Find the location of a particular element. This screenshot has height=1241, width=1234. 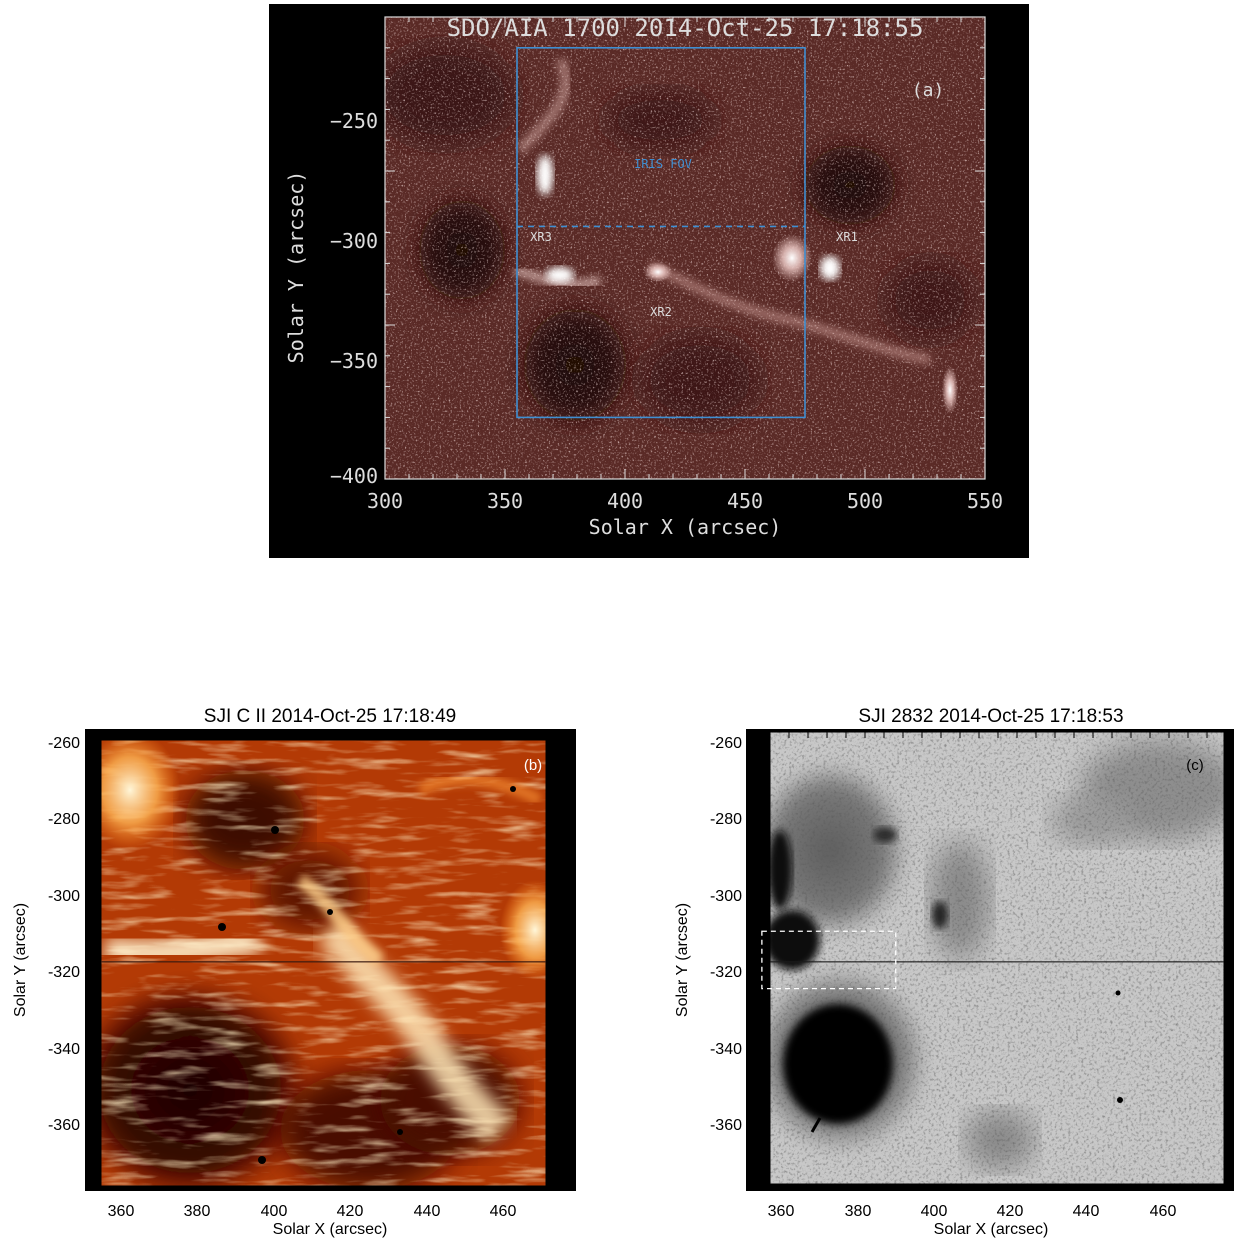

panel-c-y-tick-label: -320 is located at coordinates (726, 972).